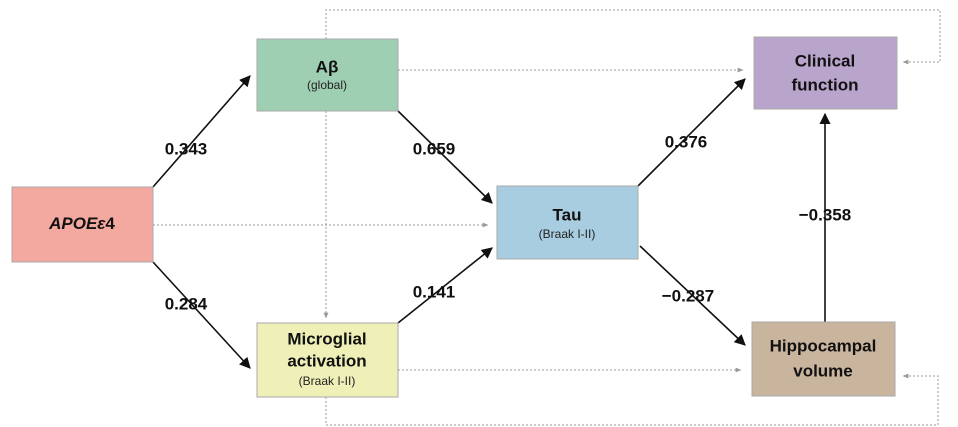 Image resolution: width=958 pixels, height=427 pixels. What do you see at coordinates (825, 60) in the screenshot?
I see `node-label: Clinical` at bounding box center [825, 60].